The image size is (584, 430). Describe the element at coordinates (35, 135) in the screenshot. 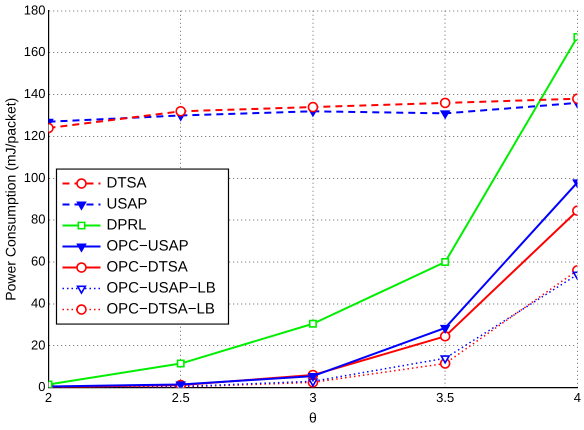

I see `y-tick-label: 120` at that location.